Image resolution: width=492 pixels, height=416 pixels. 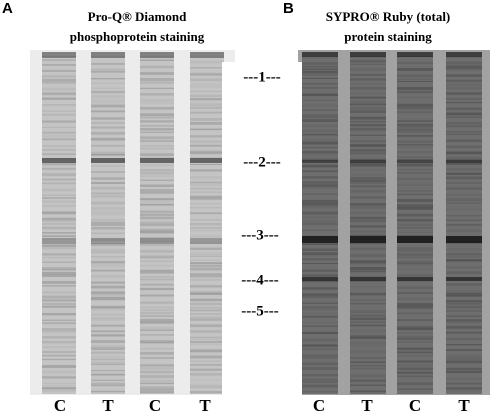 What do you see at coordinates (464, 223) in the screenshot?
I see `lane` at bounding box center [464, 223].